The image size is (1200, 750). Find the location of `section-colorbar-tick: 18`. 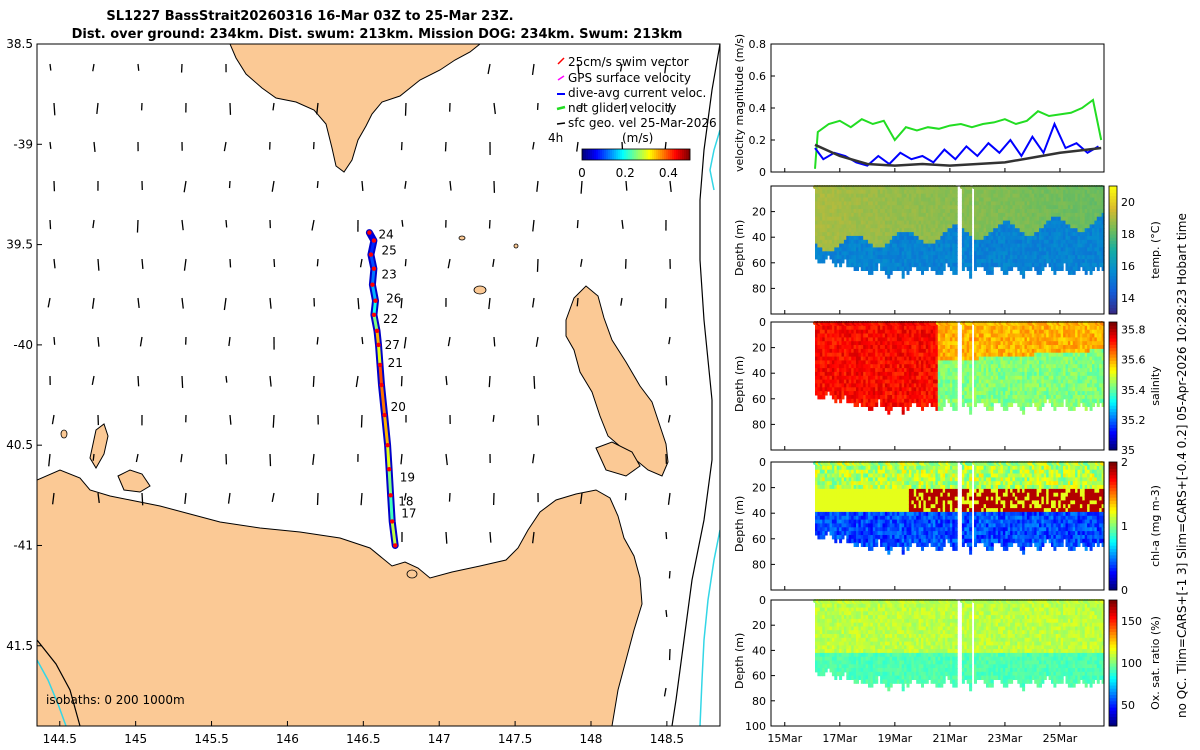

section-colorbar-tick: 18 is located at coordinates (1128, 234).